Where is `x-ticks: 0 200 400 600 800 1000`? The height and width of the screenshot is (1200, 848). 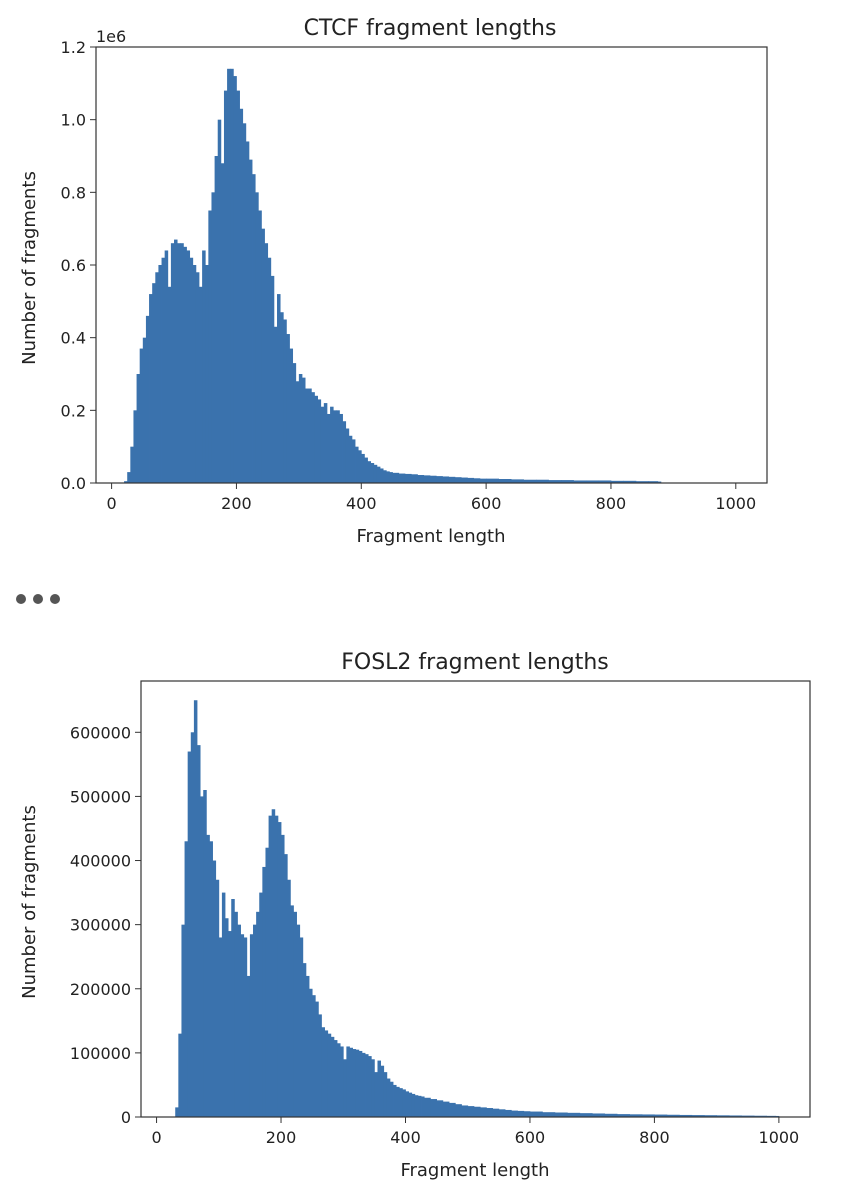 x-ticks: 0 200 400 600 800 1000 is located at coordinates (431, 498).